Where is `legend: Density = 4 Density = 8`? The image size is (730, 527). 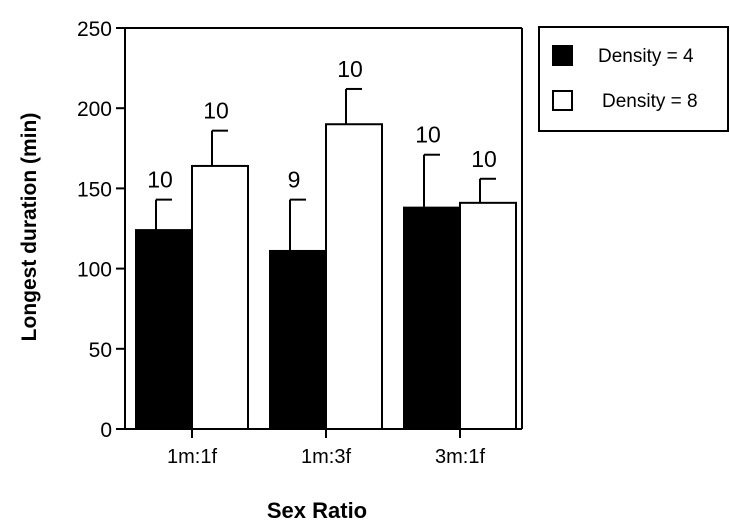 legend: Density = 4 Density = 8 is located at coordinates (633, 79).